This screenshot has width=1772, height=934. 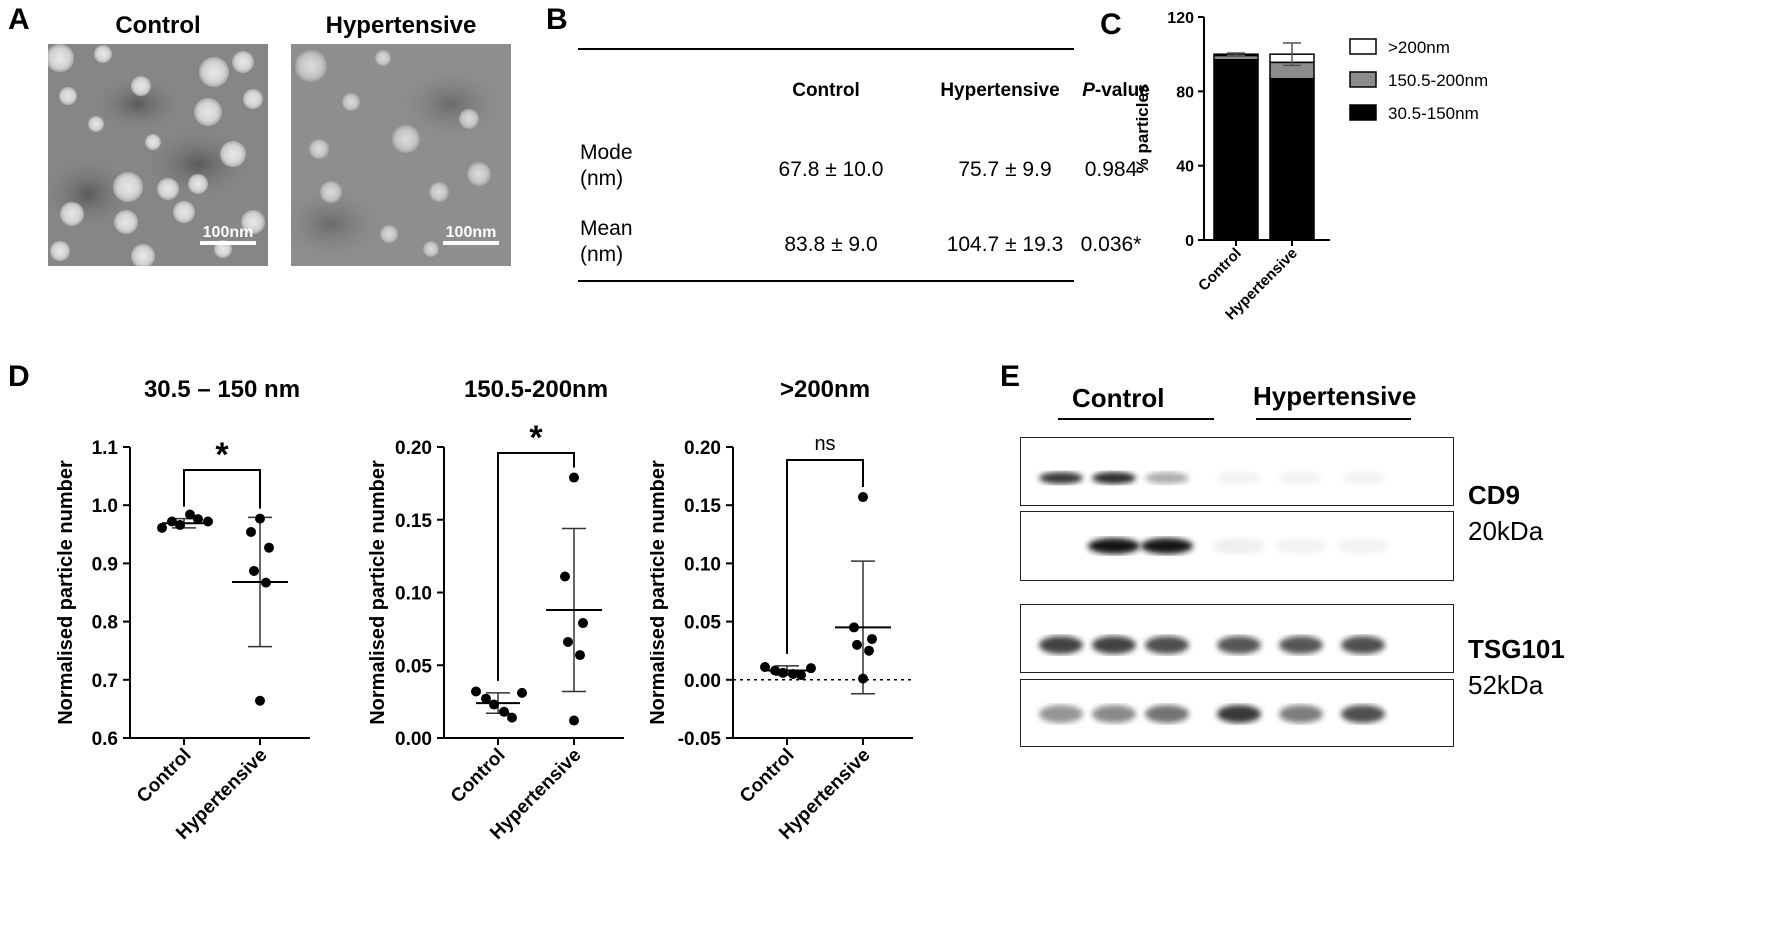 What do you see at coordinates (471, 232) in the screenshot?
I see `scale-bar-label-hypertensive: 100nm` at bounding box center [471, 232].